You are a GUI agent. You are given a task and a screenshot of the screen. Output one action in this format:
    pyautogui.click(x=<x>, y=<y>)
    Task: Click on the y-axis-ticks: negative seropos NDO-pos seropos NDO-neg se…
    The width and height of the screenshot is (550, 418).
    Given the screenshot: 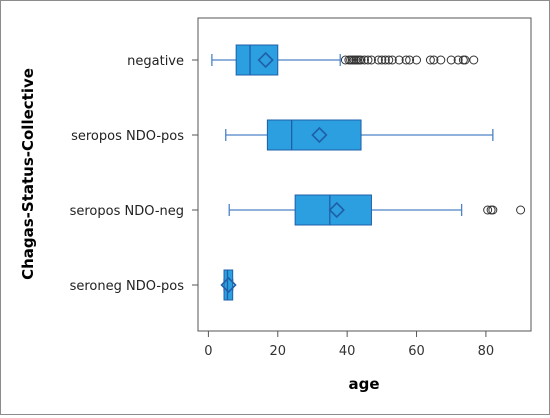 What is the action you would take?
    pyautogui.click(x=134, y=174)
    